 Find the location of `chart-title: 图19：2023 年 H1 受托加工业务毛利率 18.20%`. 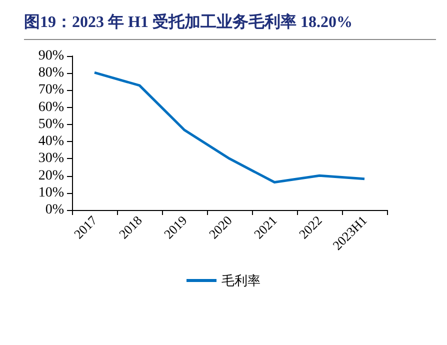

chart-title: 图19：2023 年 H1 受托加工业务毛利率 18.20% is located at coordinates (230, 26).